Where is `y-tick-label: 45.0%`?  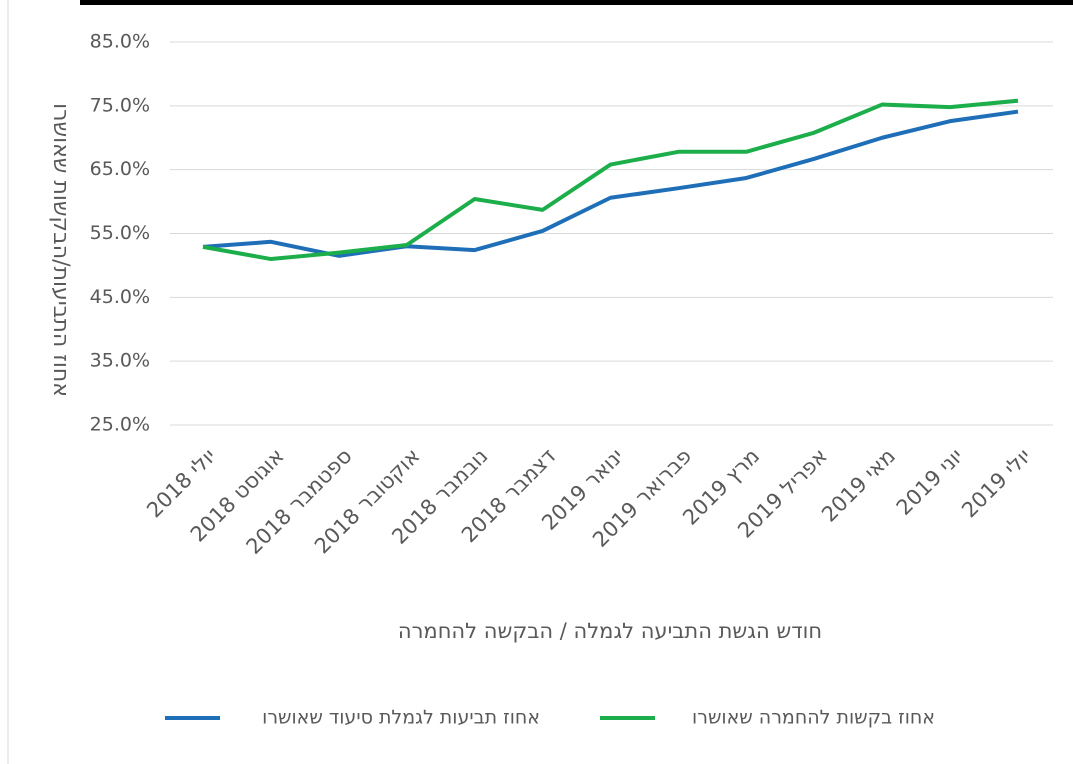 y-tick-label: 45.0% is located at coordinates (120, 297).